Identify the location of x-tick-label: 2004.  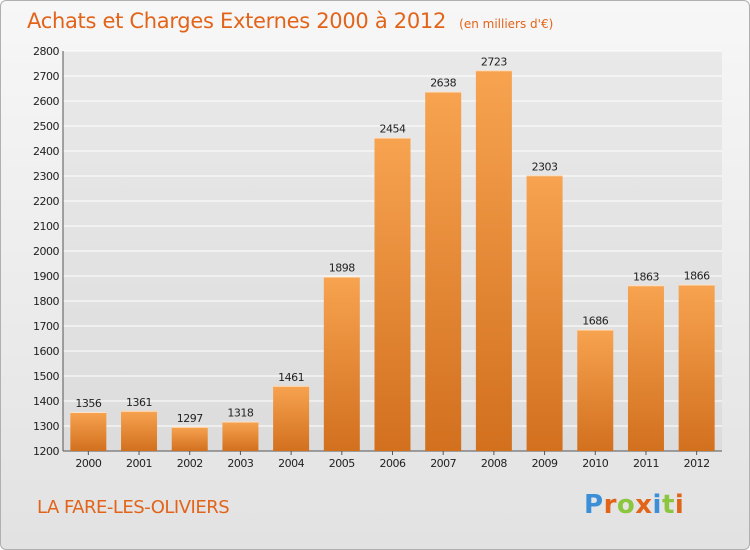
(291, 463).